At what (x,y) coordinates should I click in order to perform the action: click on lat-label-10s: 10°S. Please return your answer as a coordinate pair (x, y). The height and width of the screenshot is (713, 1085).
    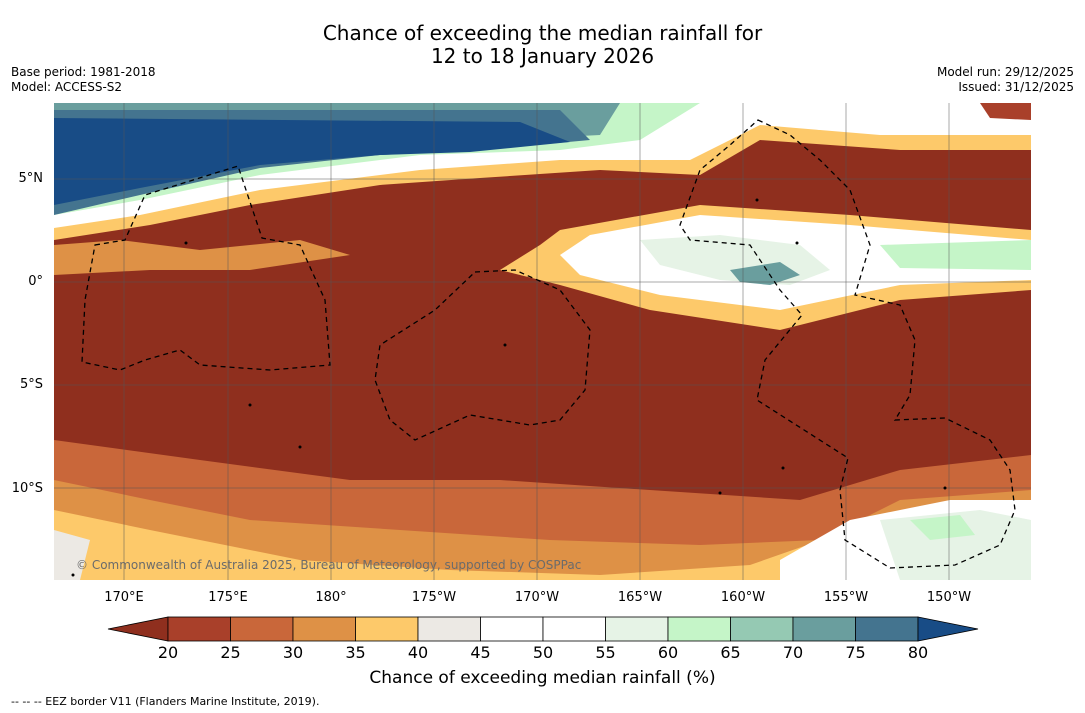
    Looking at the image, I should click on (27, 488).